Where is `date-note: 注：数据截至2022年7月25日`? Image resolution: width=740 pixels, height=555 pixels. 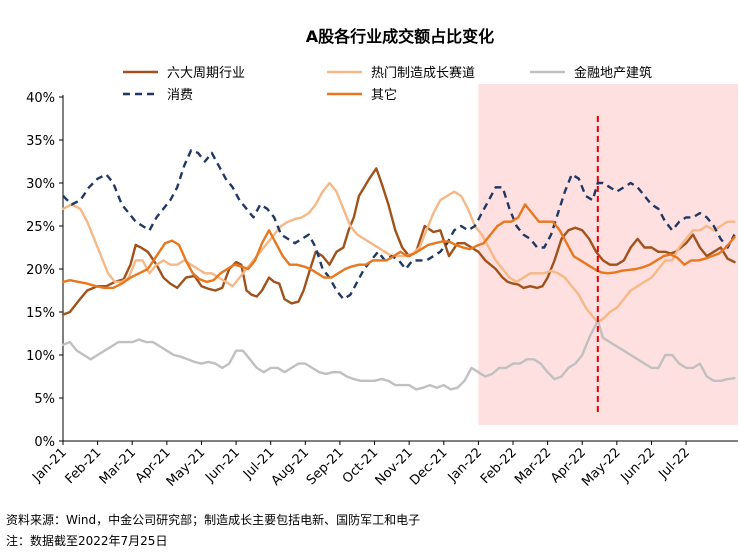
date-note: 注：数据截至2022年7月25日 is located at coordinates (87, 541).